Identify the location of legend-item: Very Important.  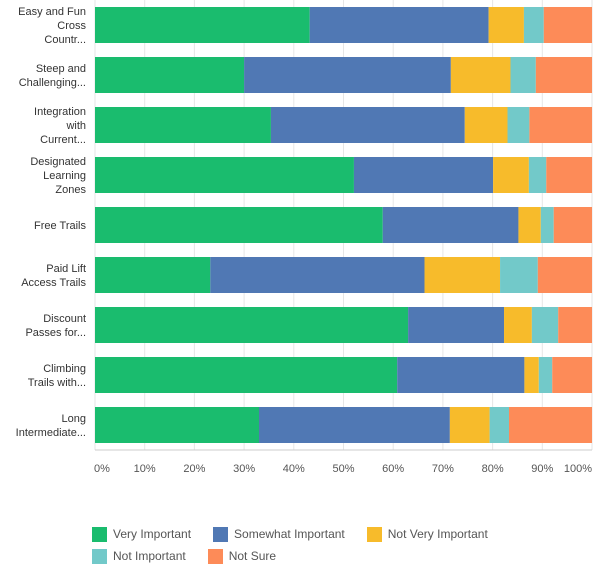
(142, 534).